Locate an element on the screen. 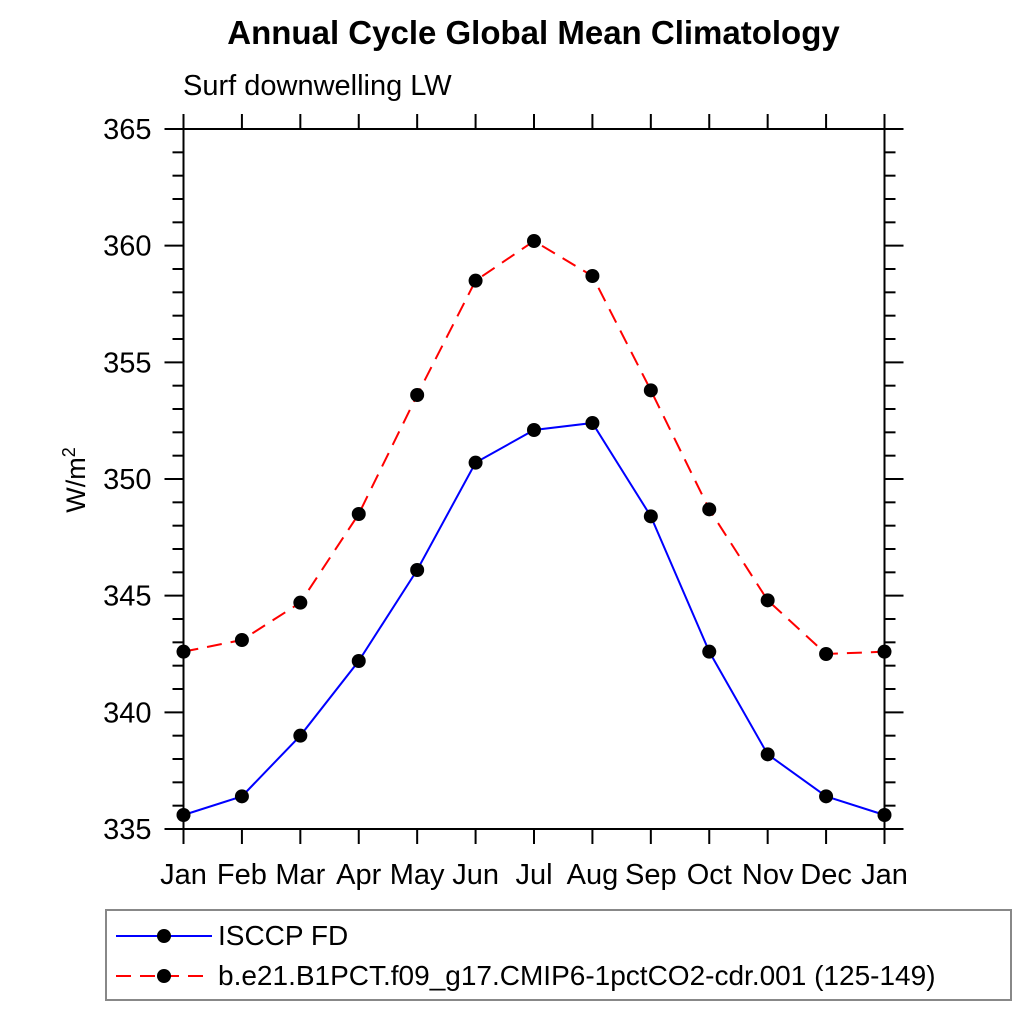  x-tick-label: Mar is located at coordinates (300, 875).